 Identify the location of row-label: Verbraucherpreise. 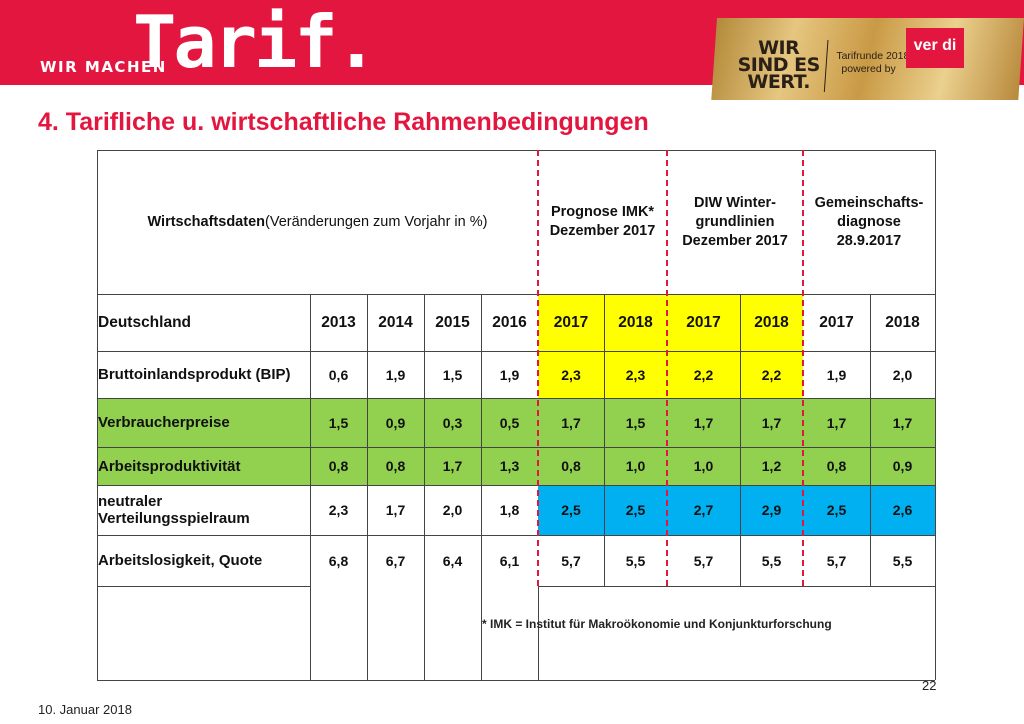
(164, 422).